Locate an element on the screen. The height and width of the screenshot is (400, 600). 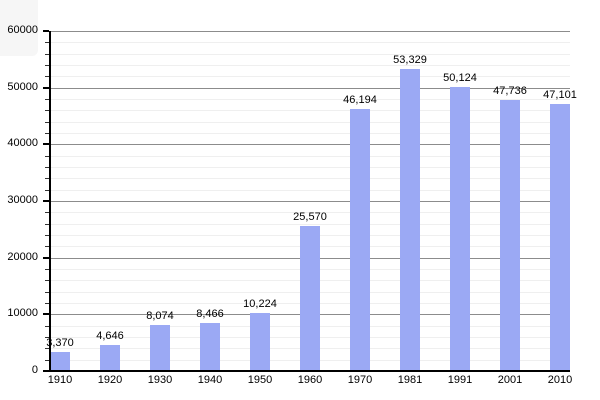
x-tick-label: 1910 is located at coordinates (60, 380).